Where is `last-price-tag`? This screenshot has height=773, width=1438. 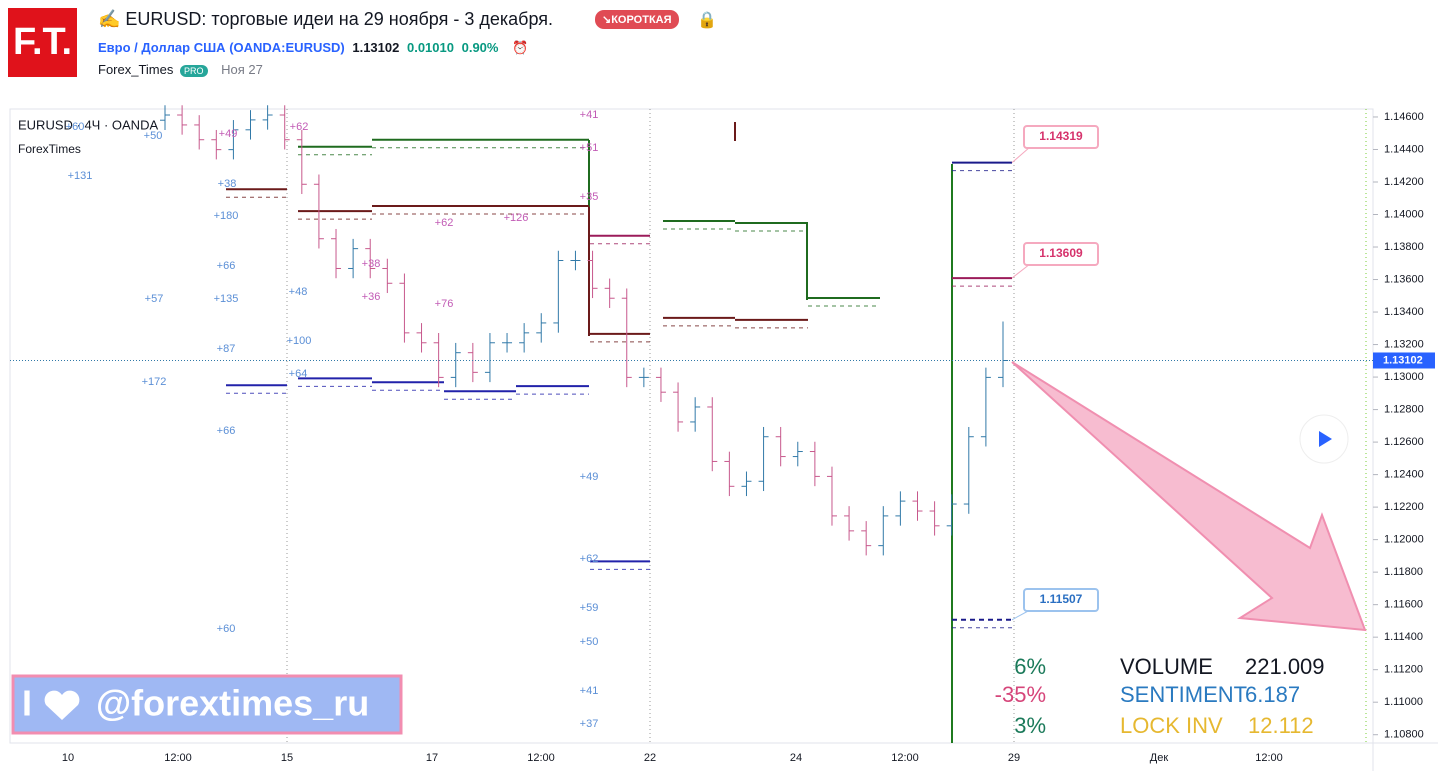 last-price-tag is located at coordinates (1404, 360).